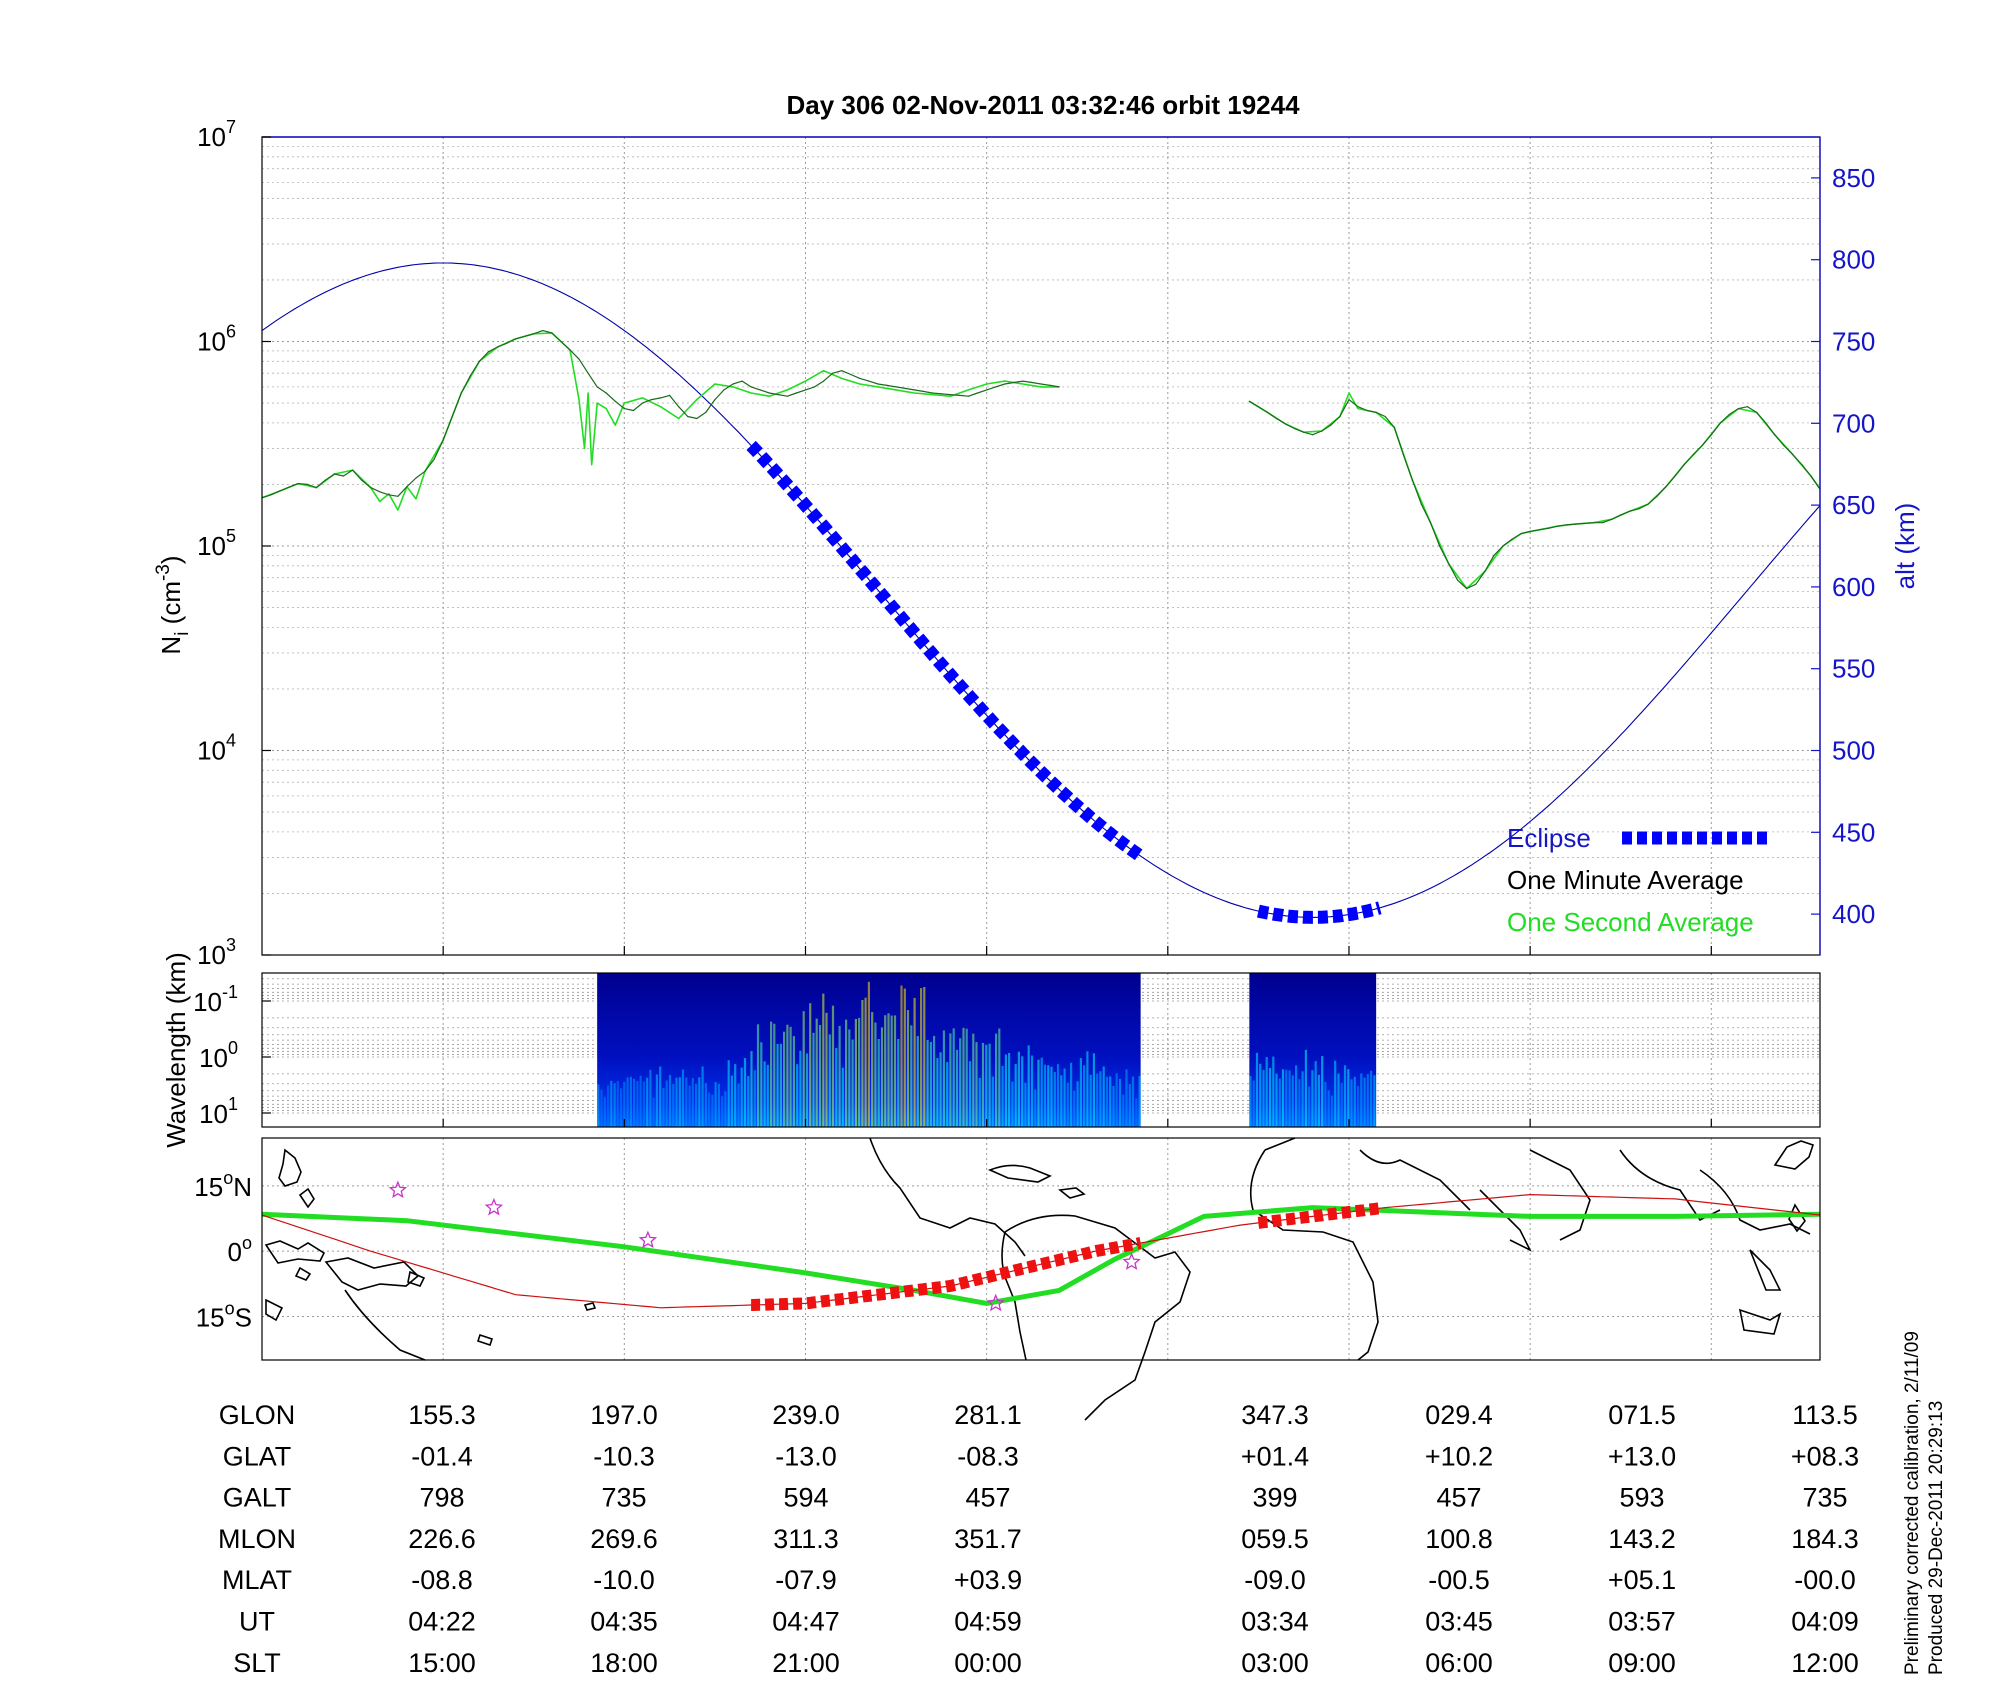  What do you see at coordinates (442, 1580) in the screenshot?
I see `table-cell: -08.8` at bounding box center [442, 1580].